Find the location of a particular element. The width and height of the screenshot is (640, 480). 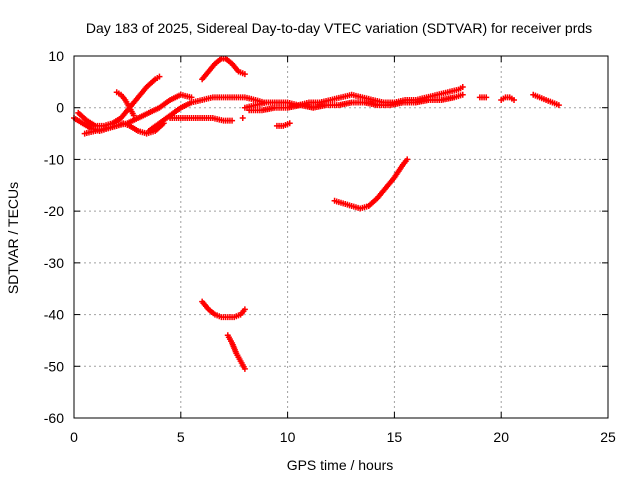

y-tick-label: -30 is located at coordinates (54, 263).